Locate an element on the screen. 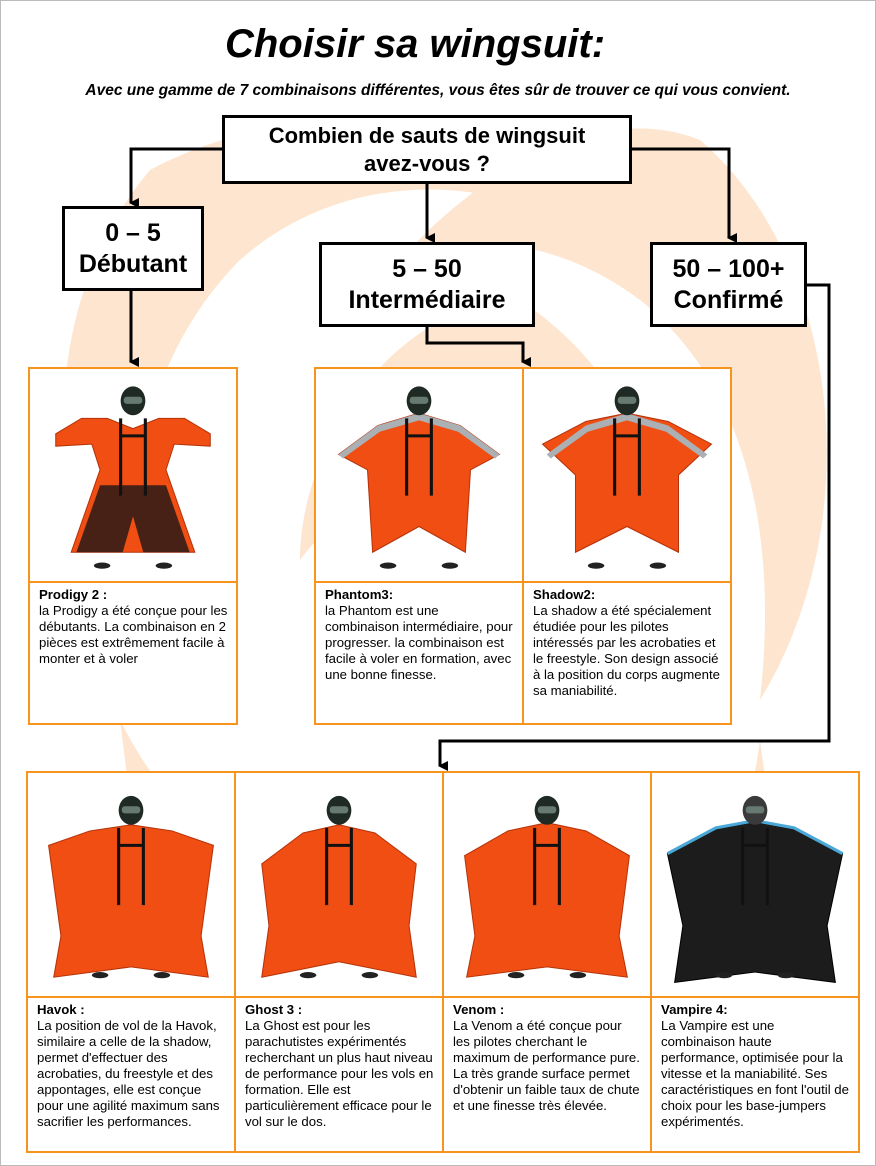 This screenshot has width=876, height=1166. level-range: 0 – 5 is located at coordinates (133, 233).